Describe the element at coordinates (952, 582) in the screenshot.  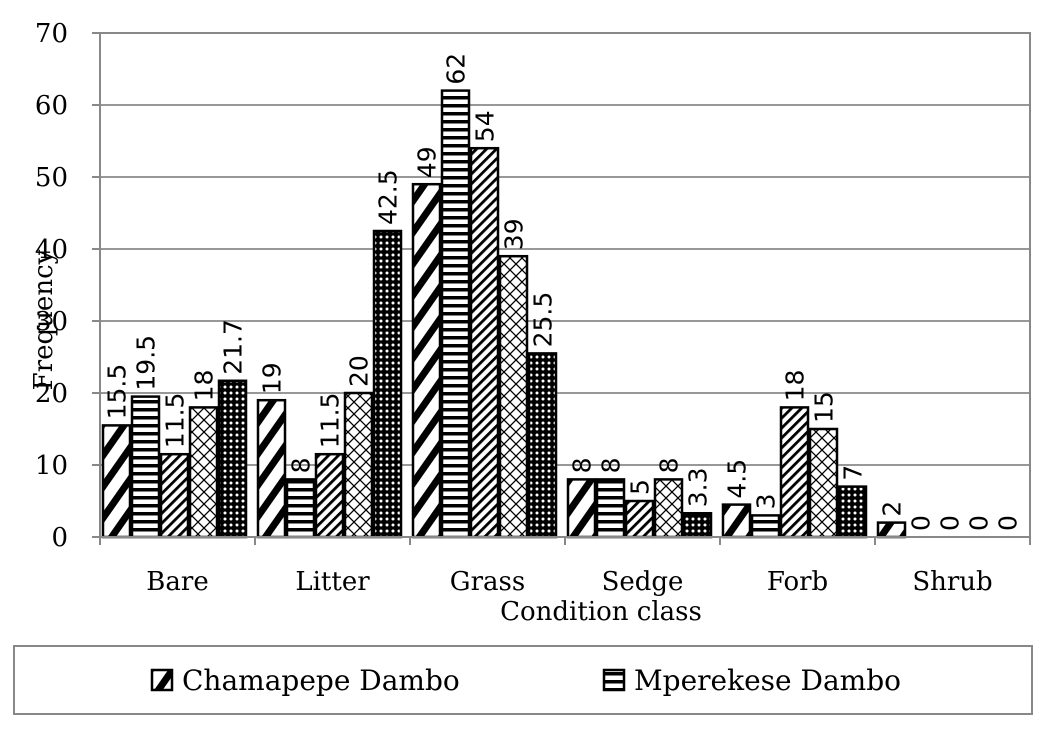
I see `category-label: Shrub` at that location.